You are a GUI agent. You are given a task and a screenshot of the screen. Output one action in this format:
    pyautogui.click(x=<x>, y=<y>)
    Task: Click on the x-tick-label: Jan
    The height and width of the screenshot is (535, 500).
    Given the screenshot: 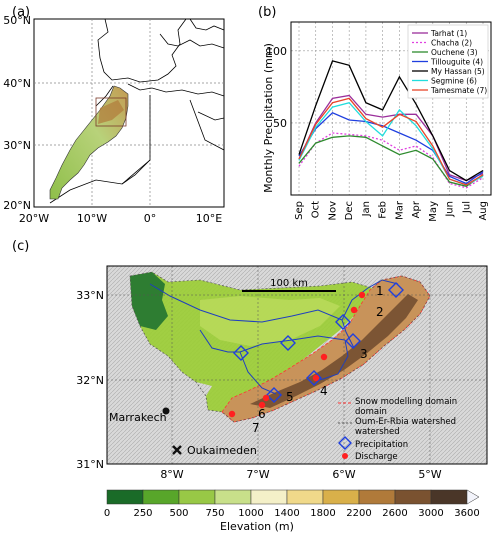 What is the action you would take?
    pyautogui.click(x=366, y=209)
    